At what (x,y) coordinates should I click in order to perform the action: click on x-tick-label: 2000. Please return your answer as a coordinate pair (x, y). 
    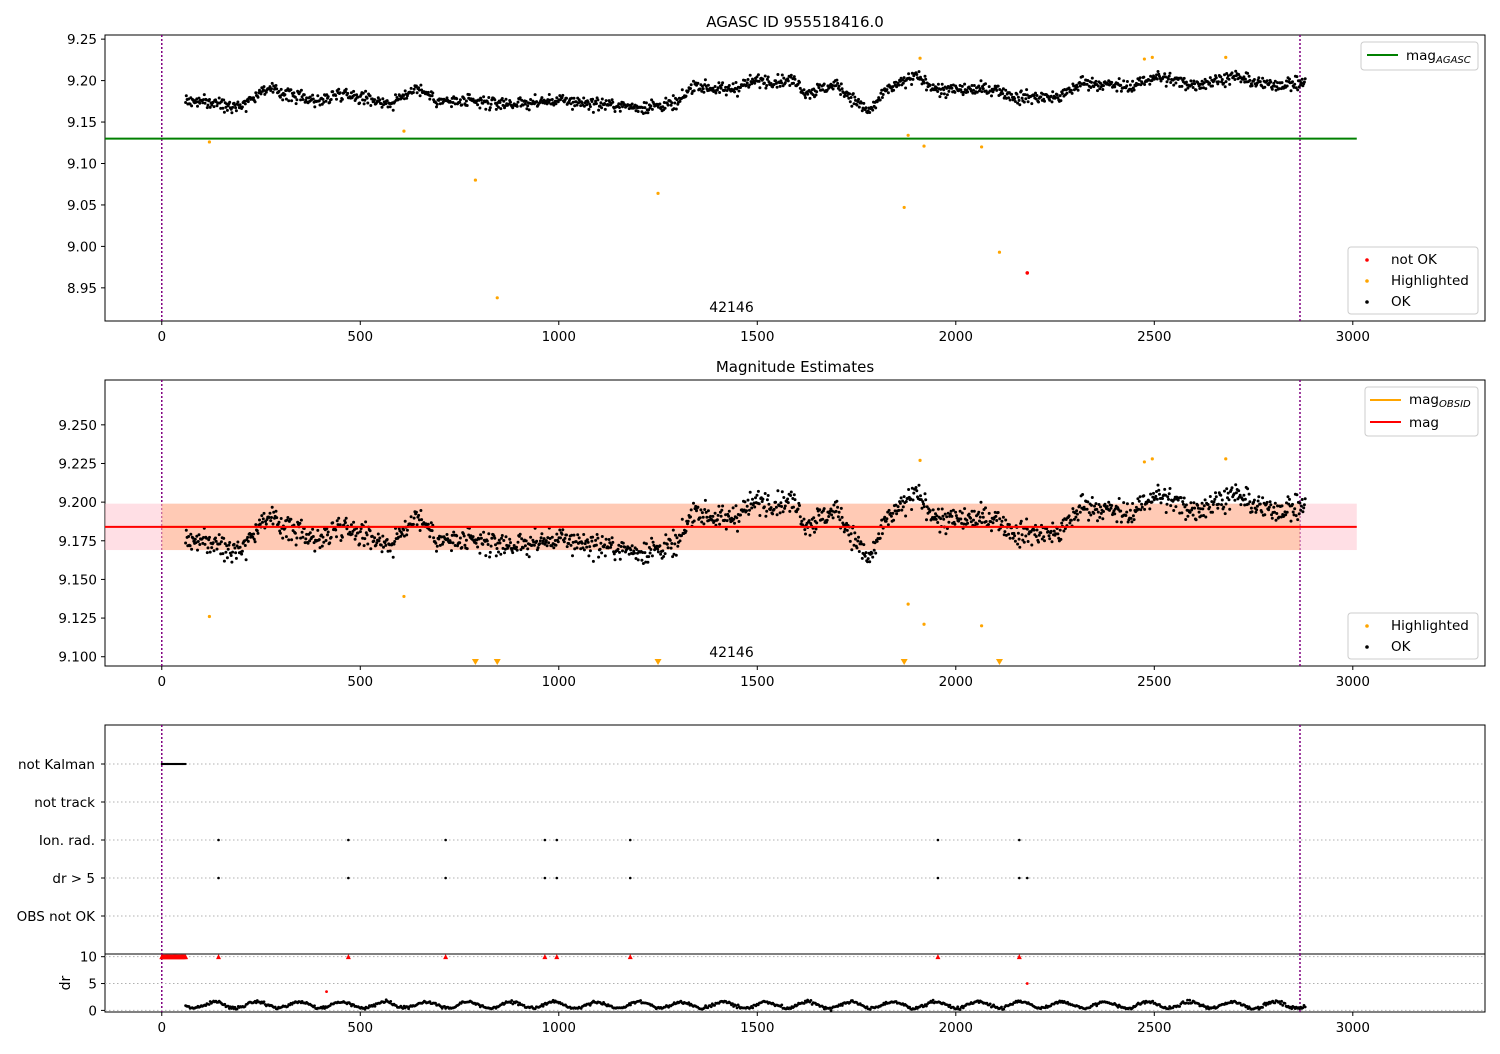
    Looking at the image, I should click on (956, 337).